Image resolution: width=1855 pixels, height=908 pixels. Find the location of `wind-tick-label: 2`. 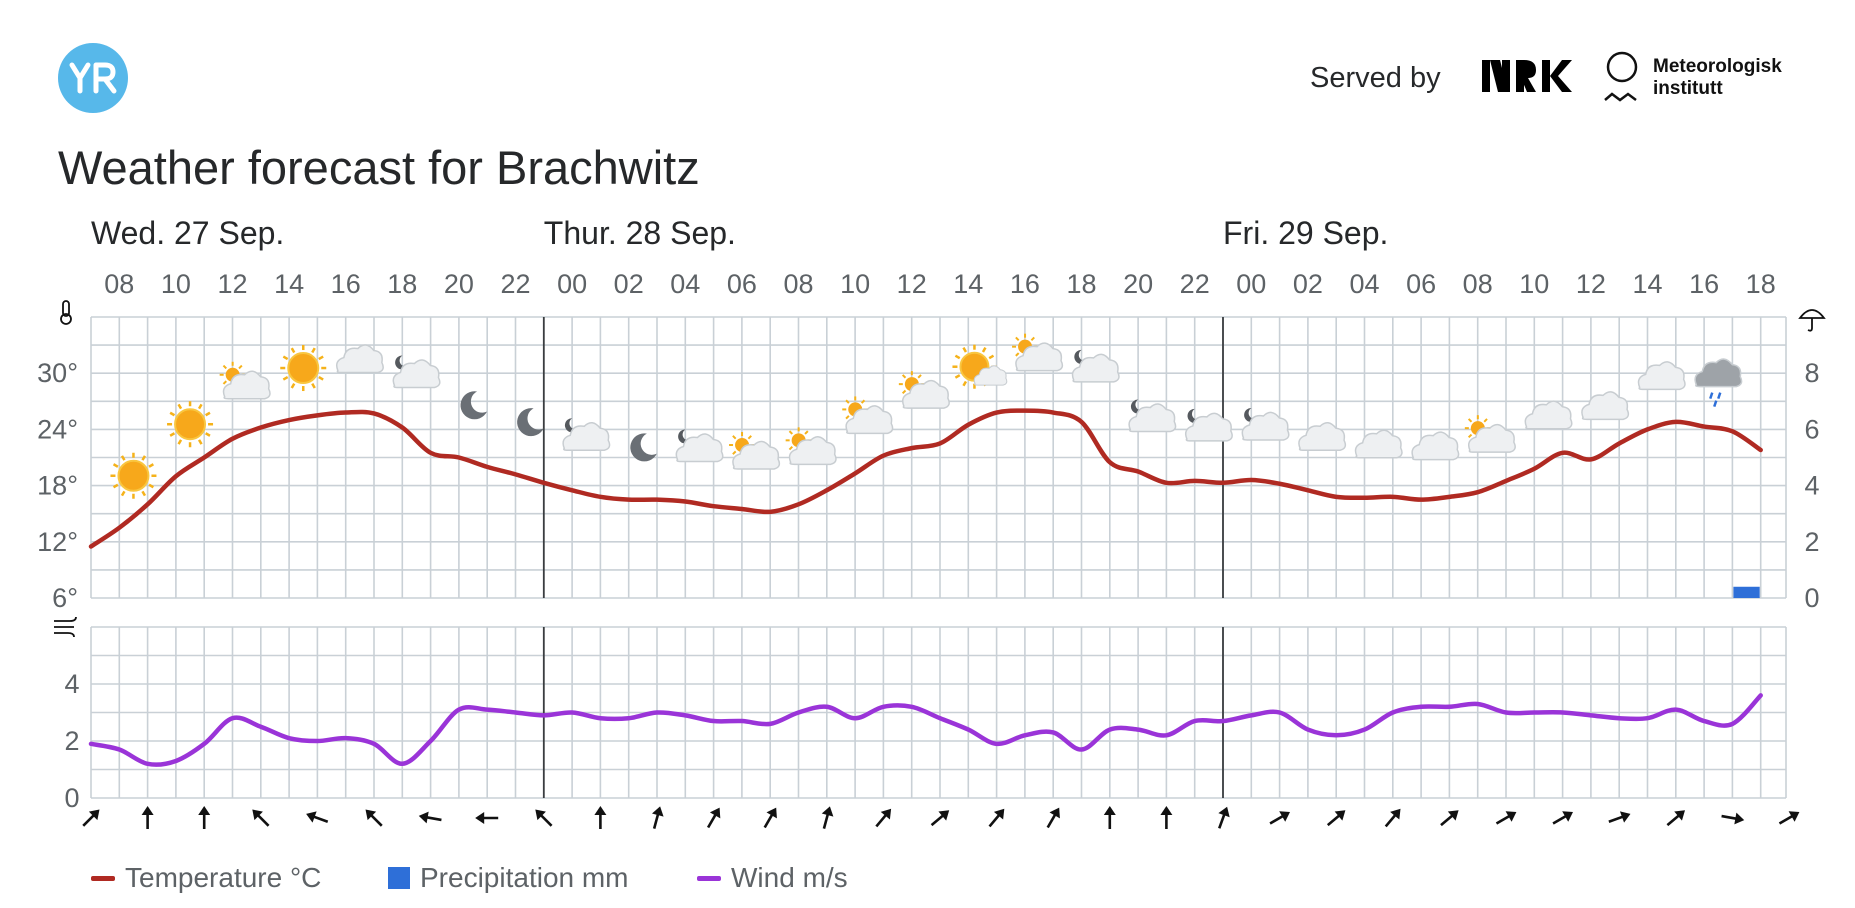

wind-tick-label: 2 is located at coordinates (71, 741).